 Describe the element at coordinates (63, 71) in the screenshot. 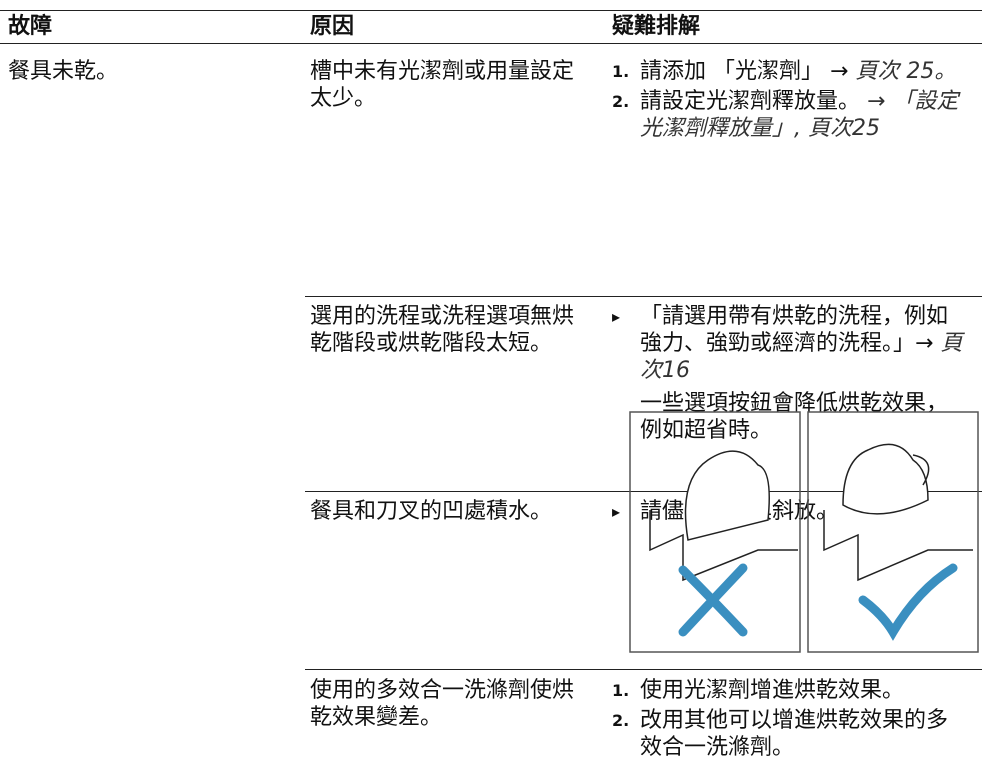

I see `fault: 餐具未乾。` at that location.